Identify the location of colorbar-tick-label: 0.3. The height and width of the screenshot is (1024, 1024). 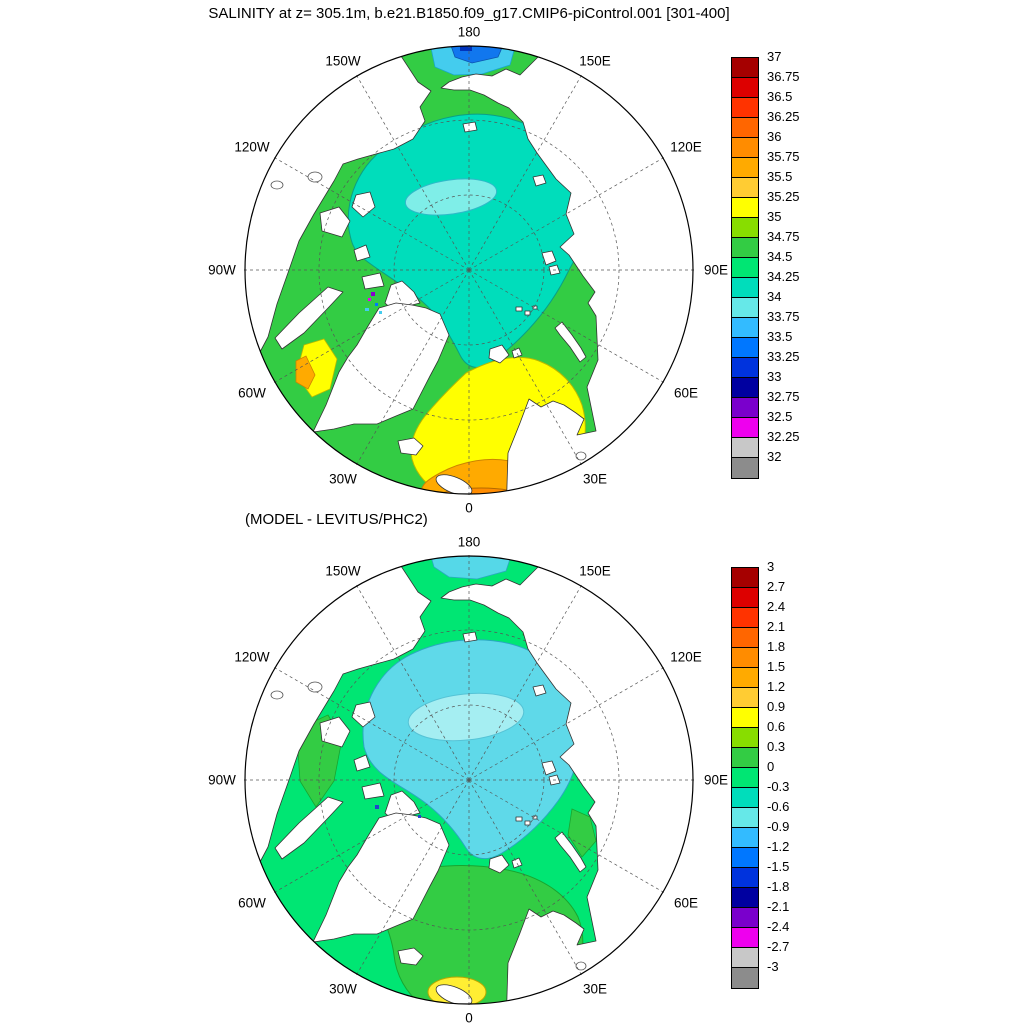
(776, 746).